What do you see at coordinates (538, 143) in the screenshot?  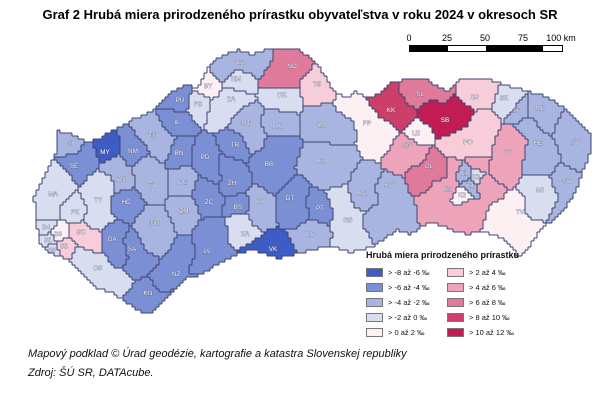 I see `district-label-HE: HE` at bounding box center [538, 143].